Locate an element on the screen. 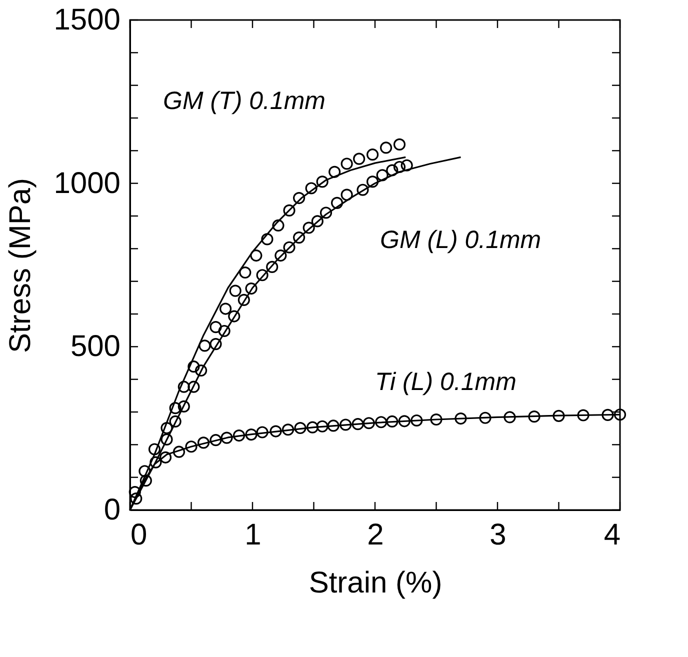 The image size is (688, 657). x-axis-title: Strain (%) is located at coordinates (375, 583).